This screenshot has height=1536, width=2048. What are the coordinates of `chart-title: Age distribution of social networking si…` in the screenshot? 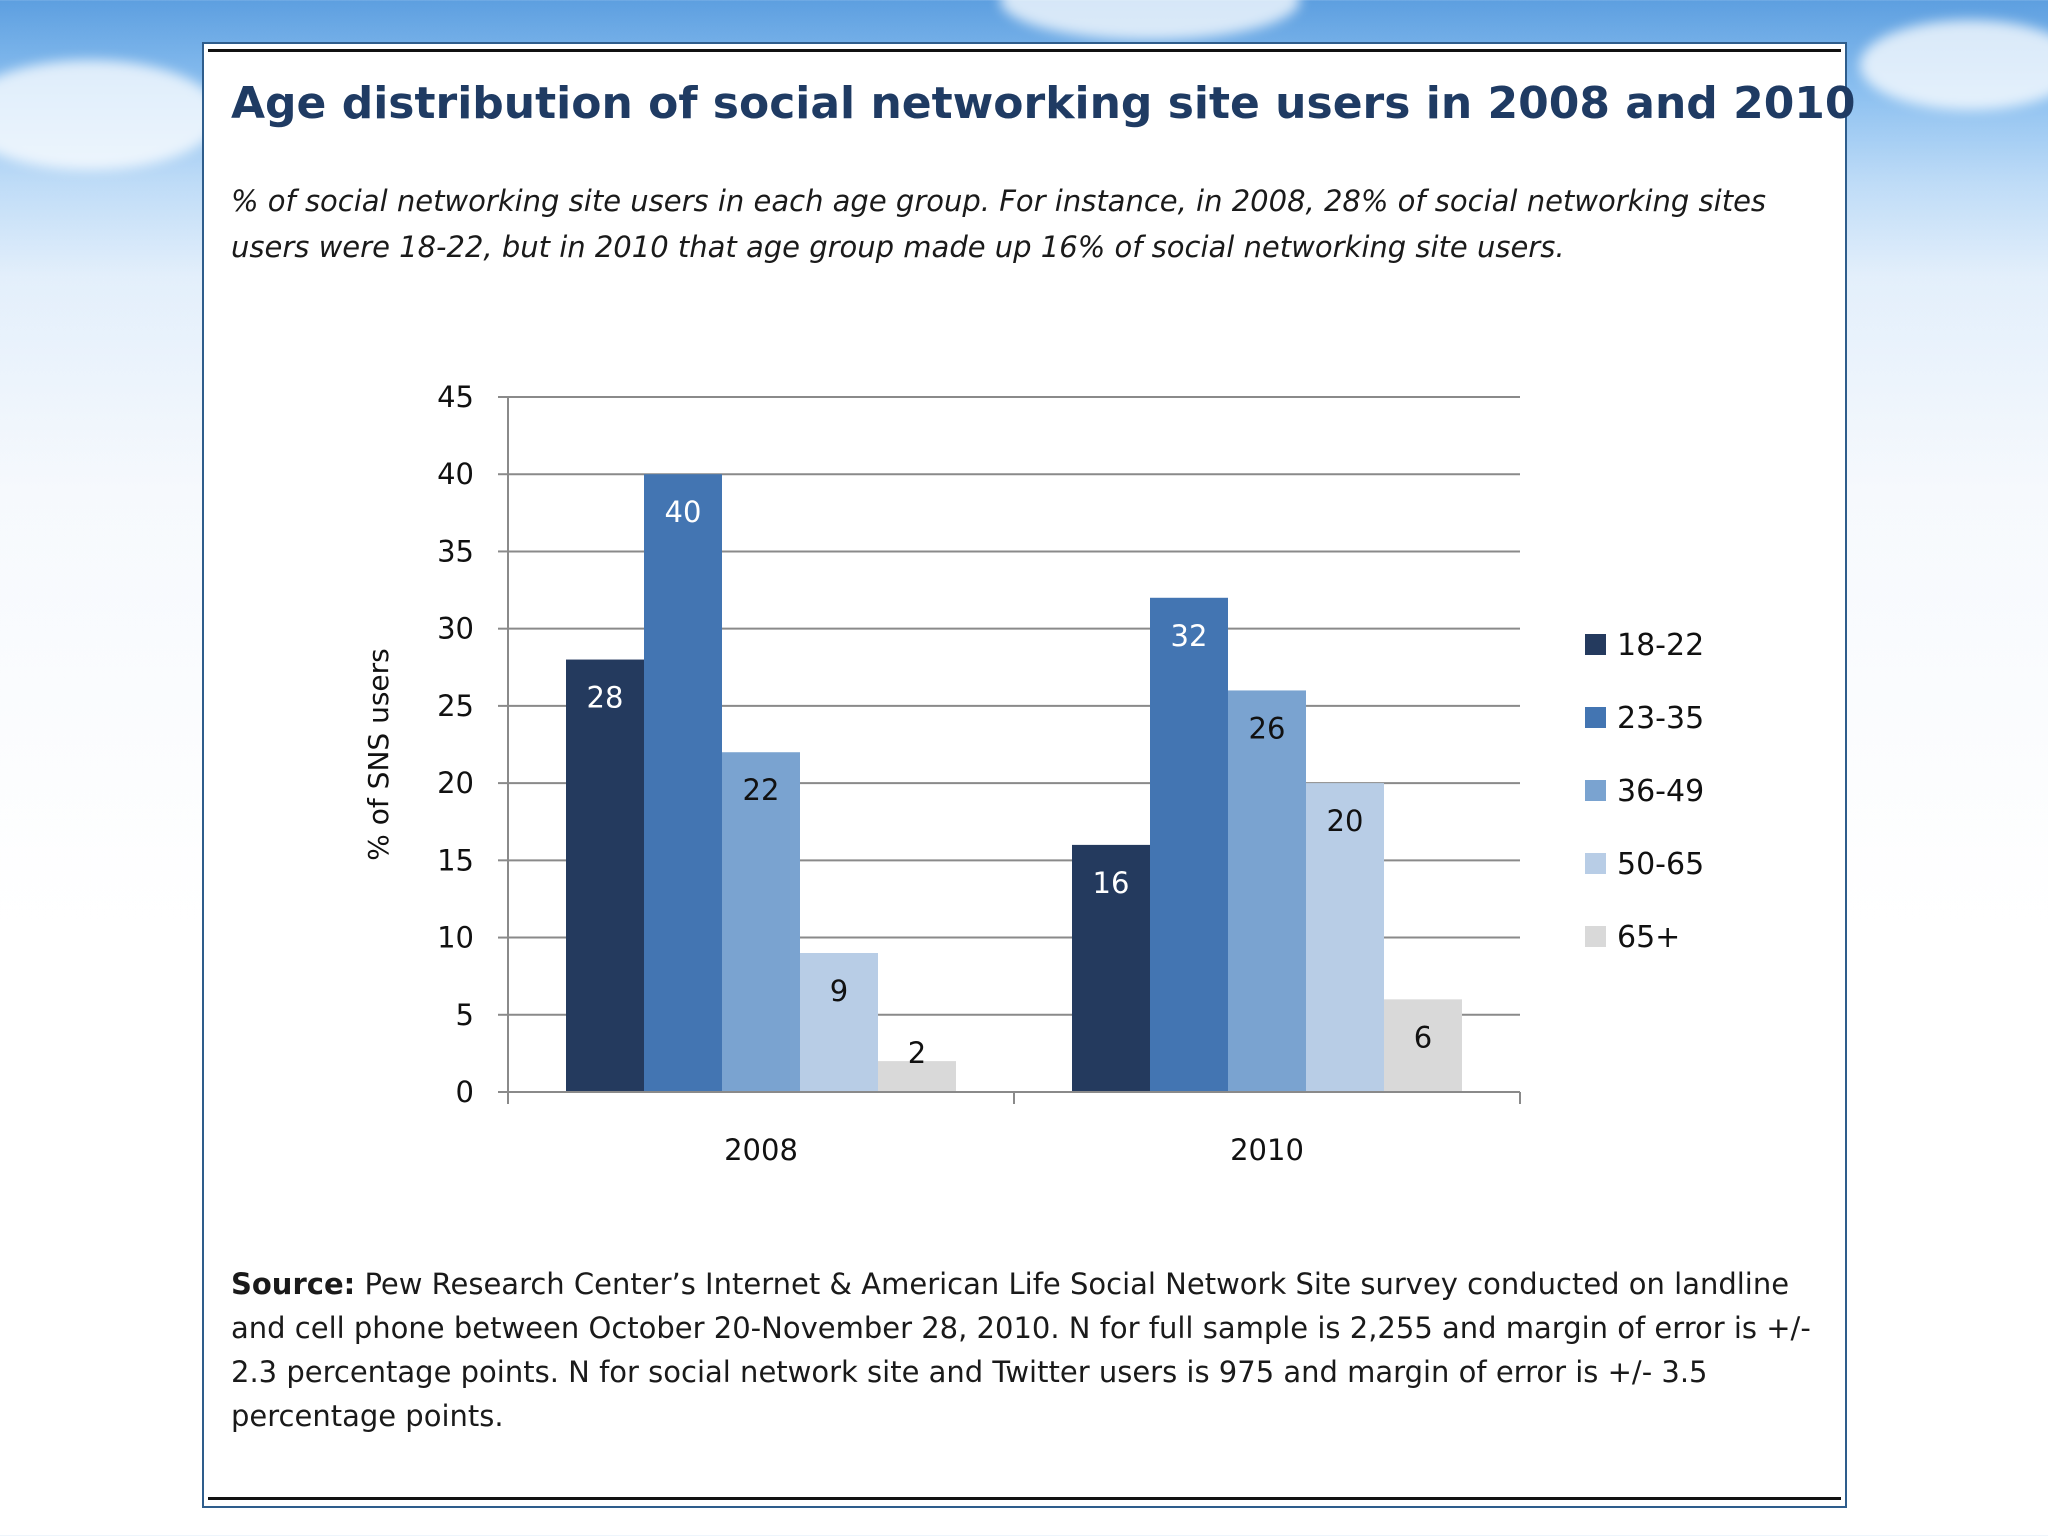 It's located at (1043, 103).